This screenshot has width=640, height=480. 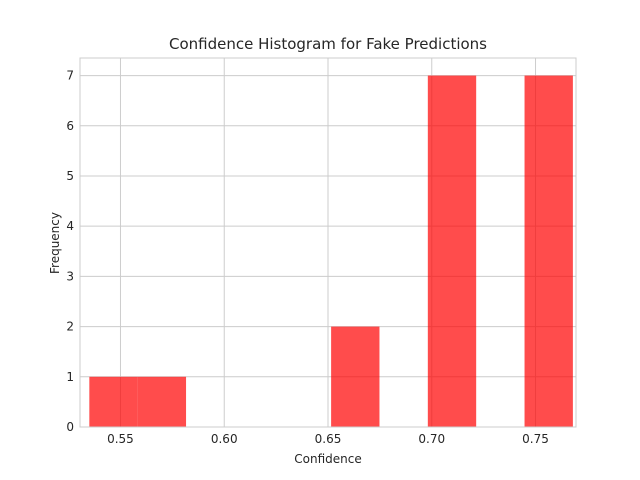 I want to click on y-tick-label-5: 5, so click(x=70, y=176).